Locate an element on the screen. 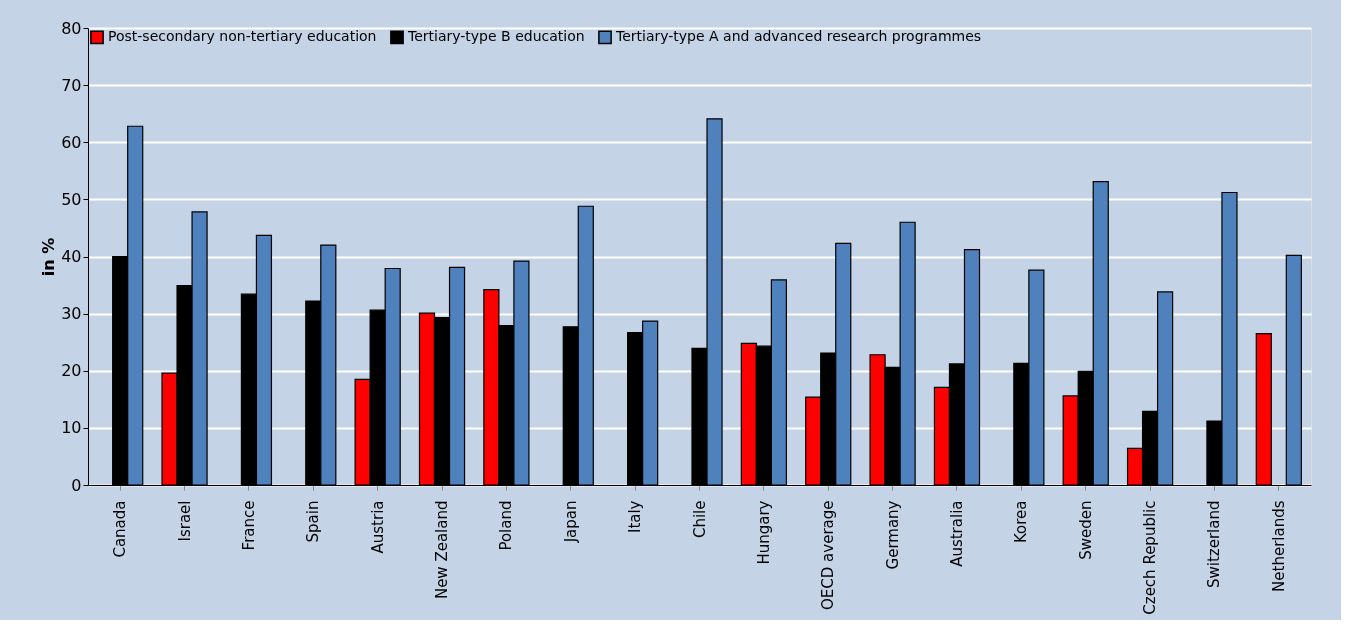  x-tick-label: Sweden is located at coordinates (1085, 530).